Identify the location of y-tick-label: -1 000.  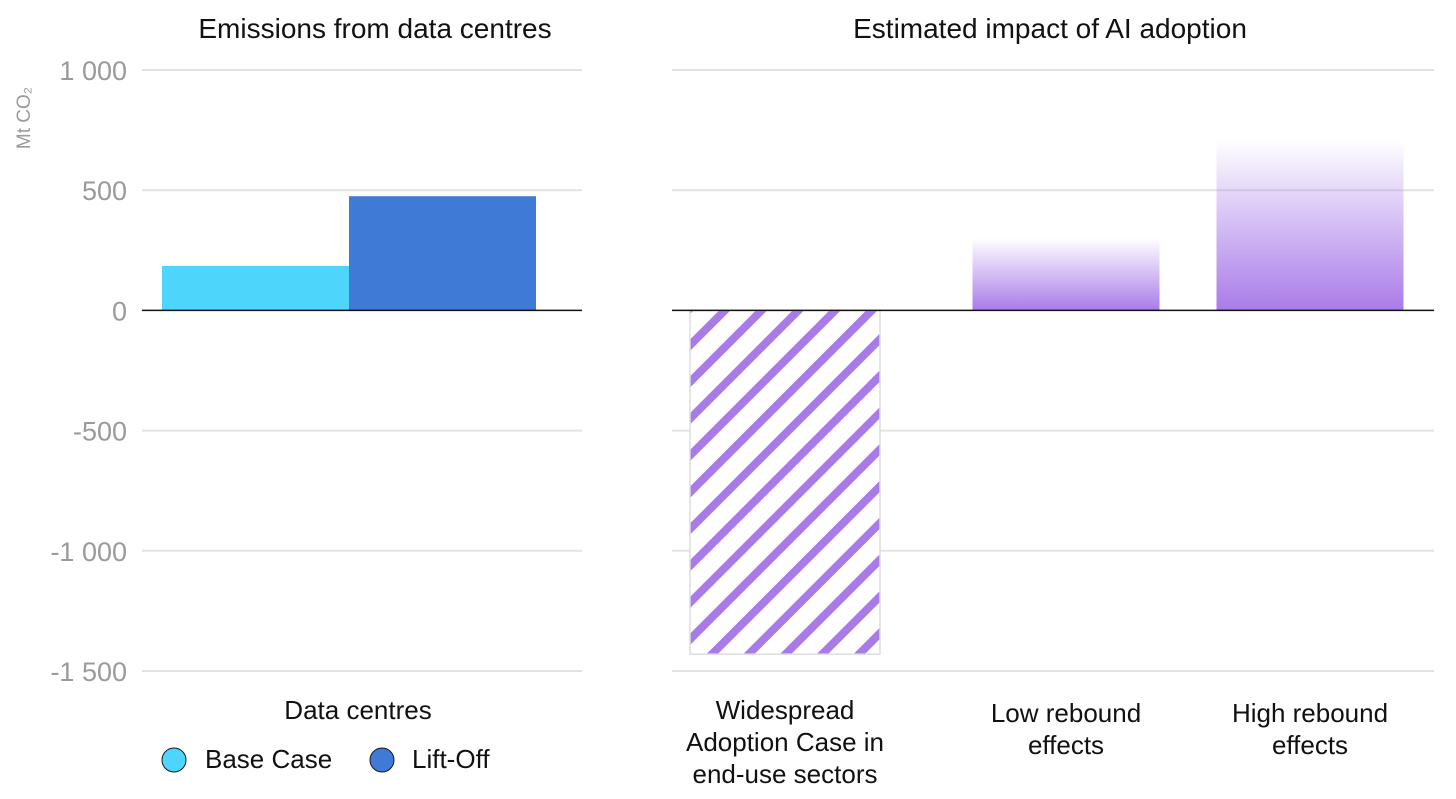
(88, 552).